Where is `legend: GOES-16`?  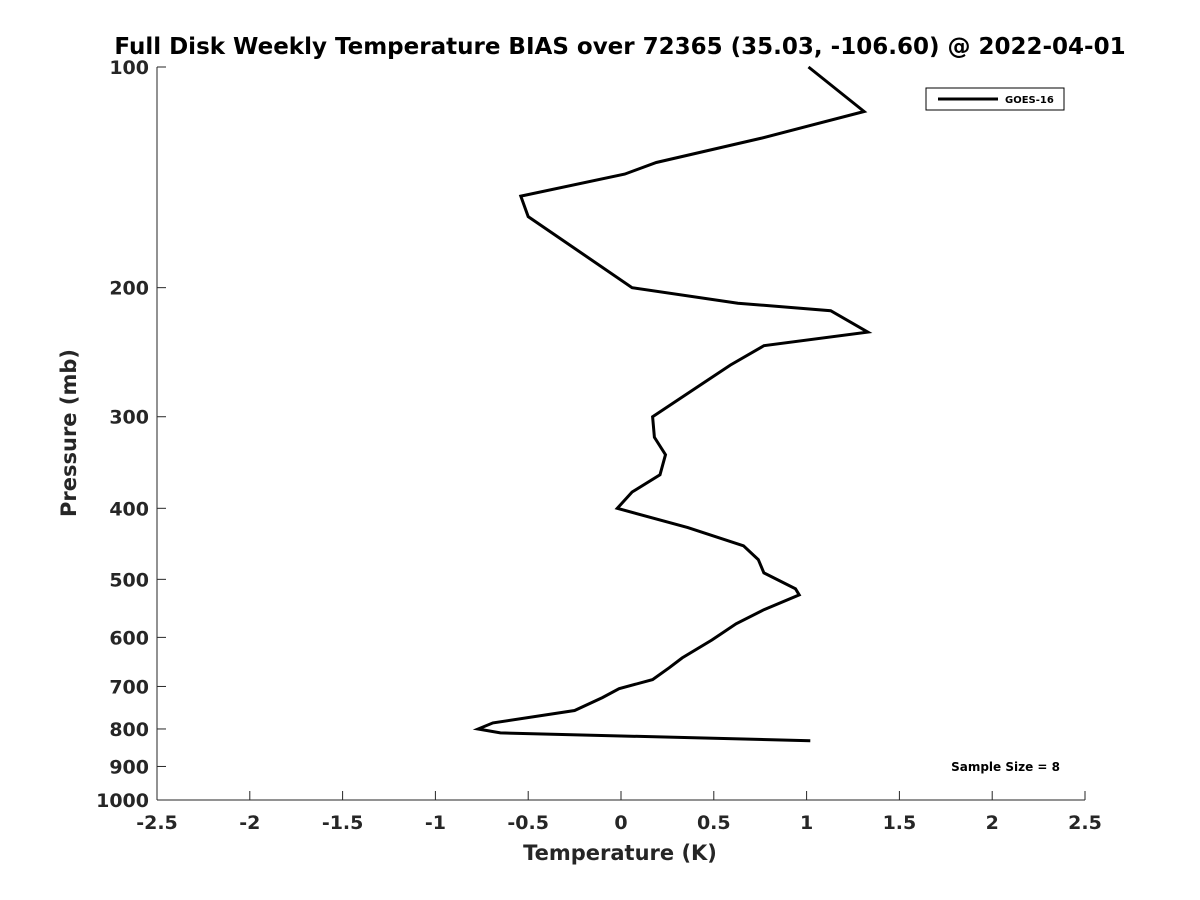
legend: GOES-16 is located at coordinates (995, 99).